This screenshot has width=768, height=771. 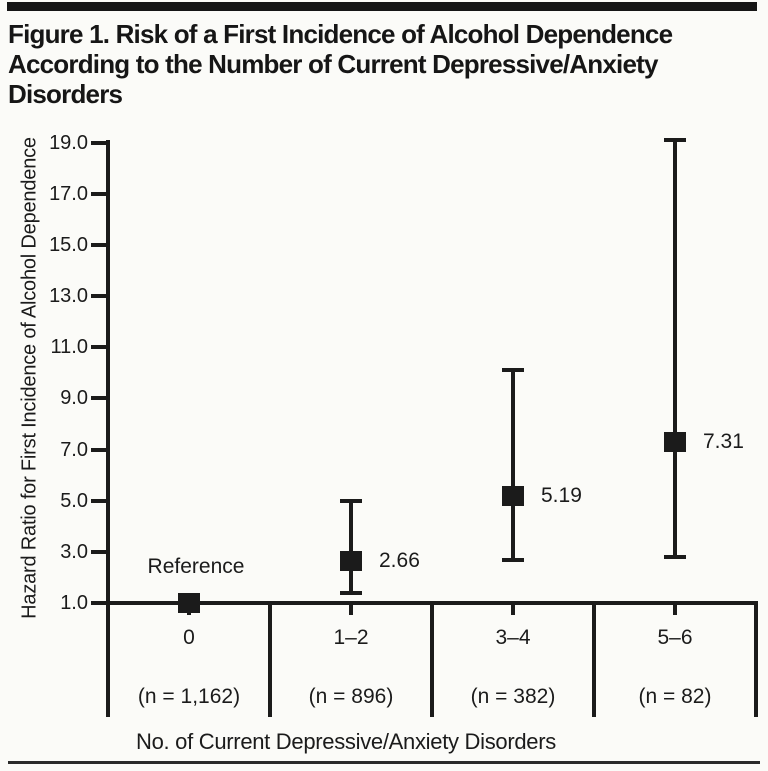 What do you see at coordinates (675, 637) in the screenshot?
I see `category-label: 5–6` at bounding box center [675, 637].